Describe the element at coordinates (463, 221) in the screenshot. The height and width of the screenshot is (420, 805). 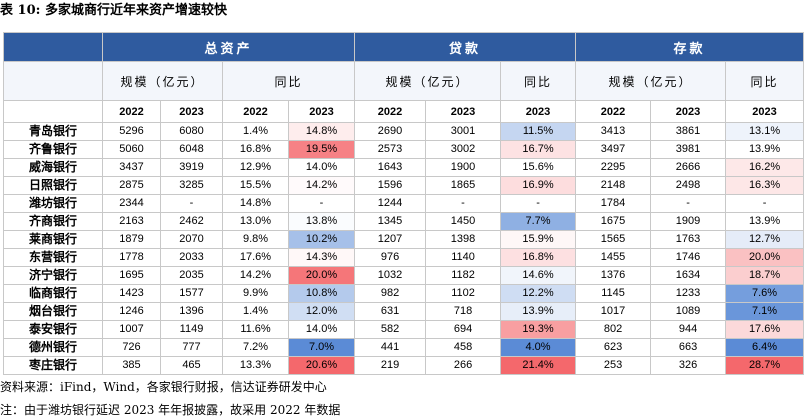
I see `loans-2023-cell: 1450` at that location.